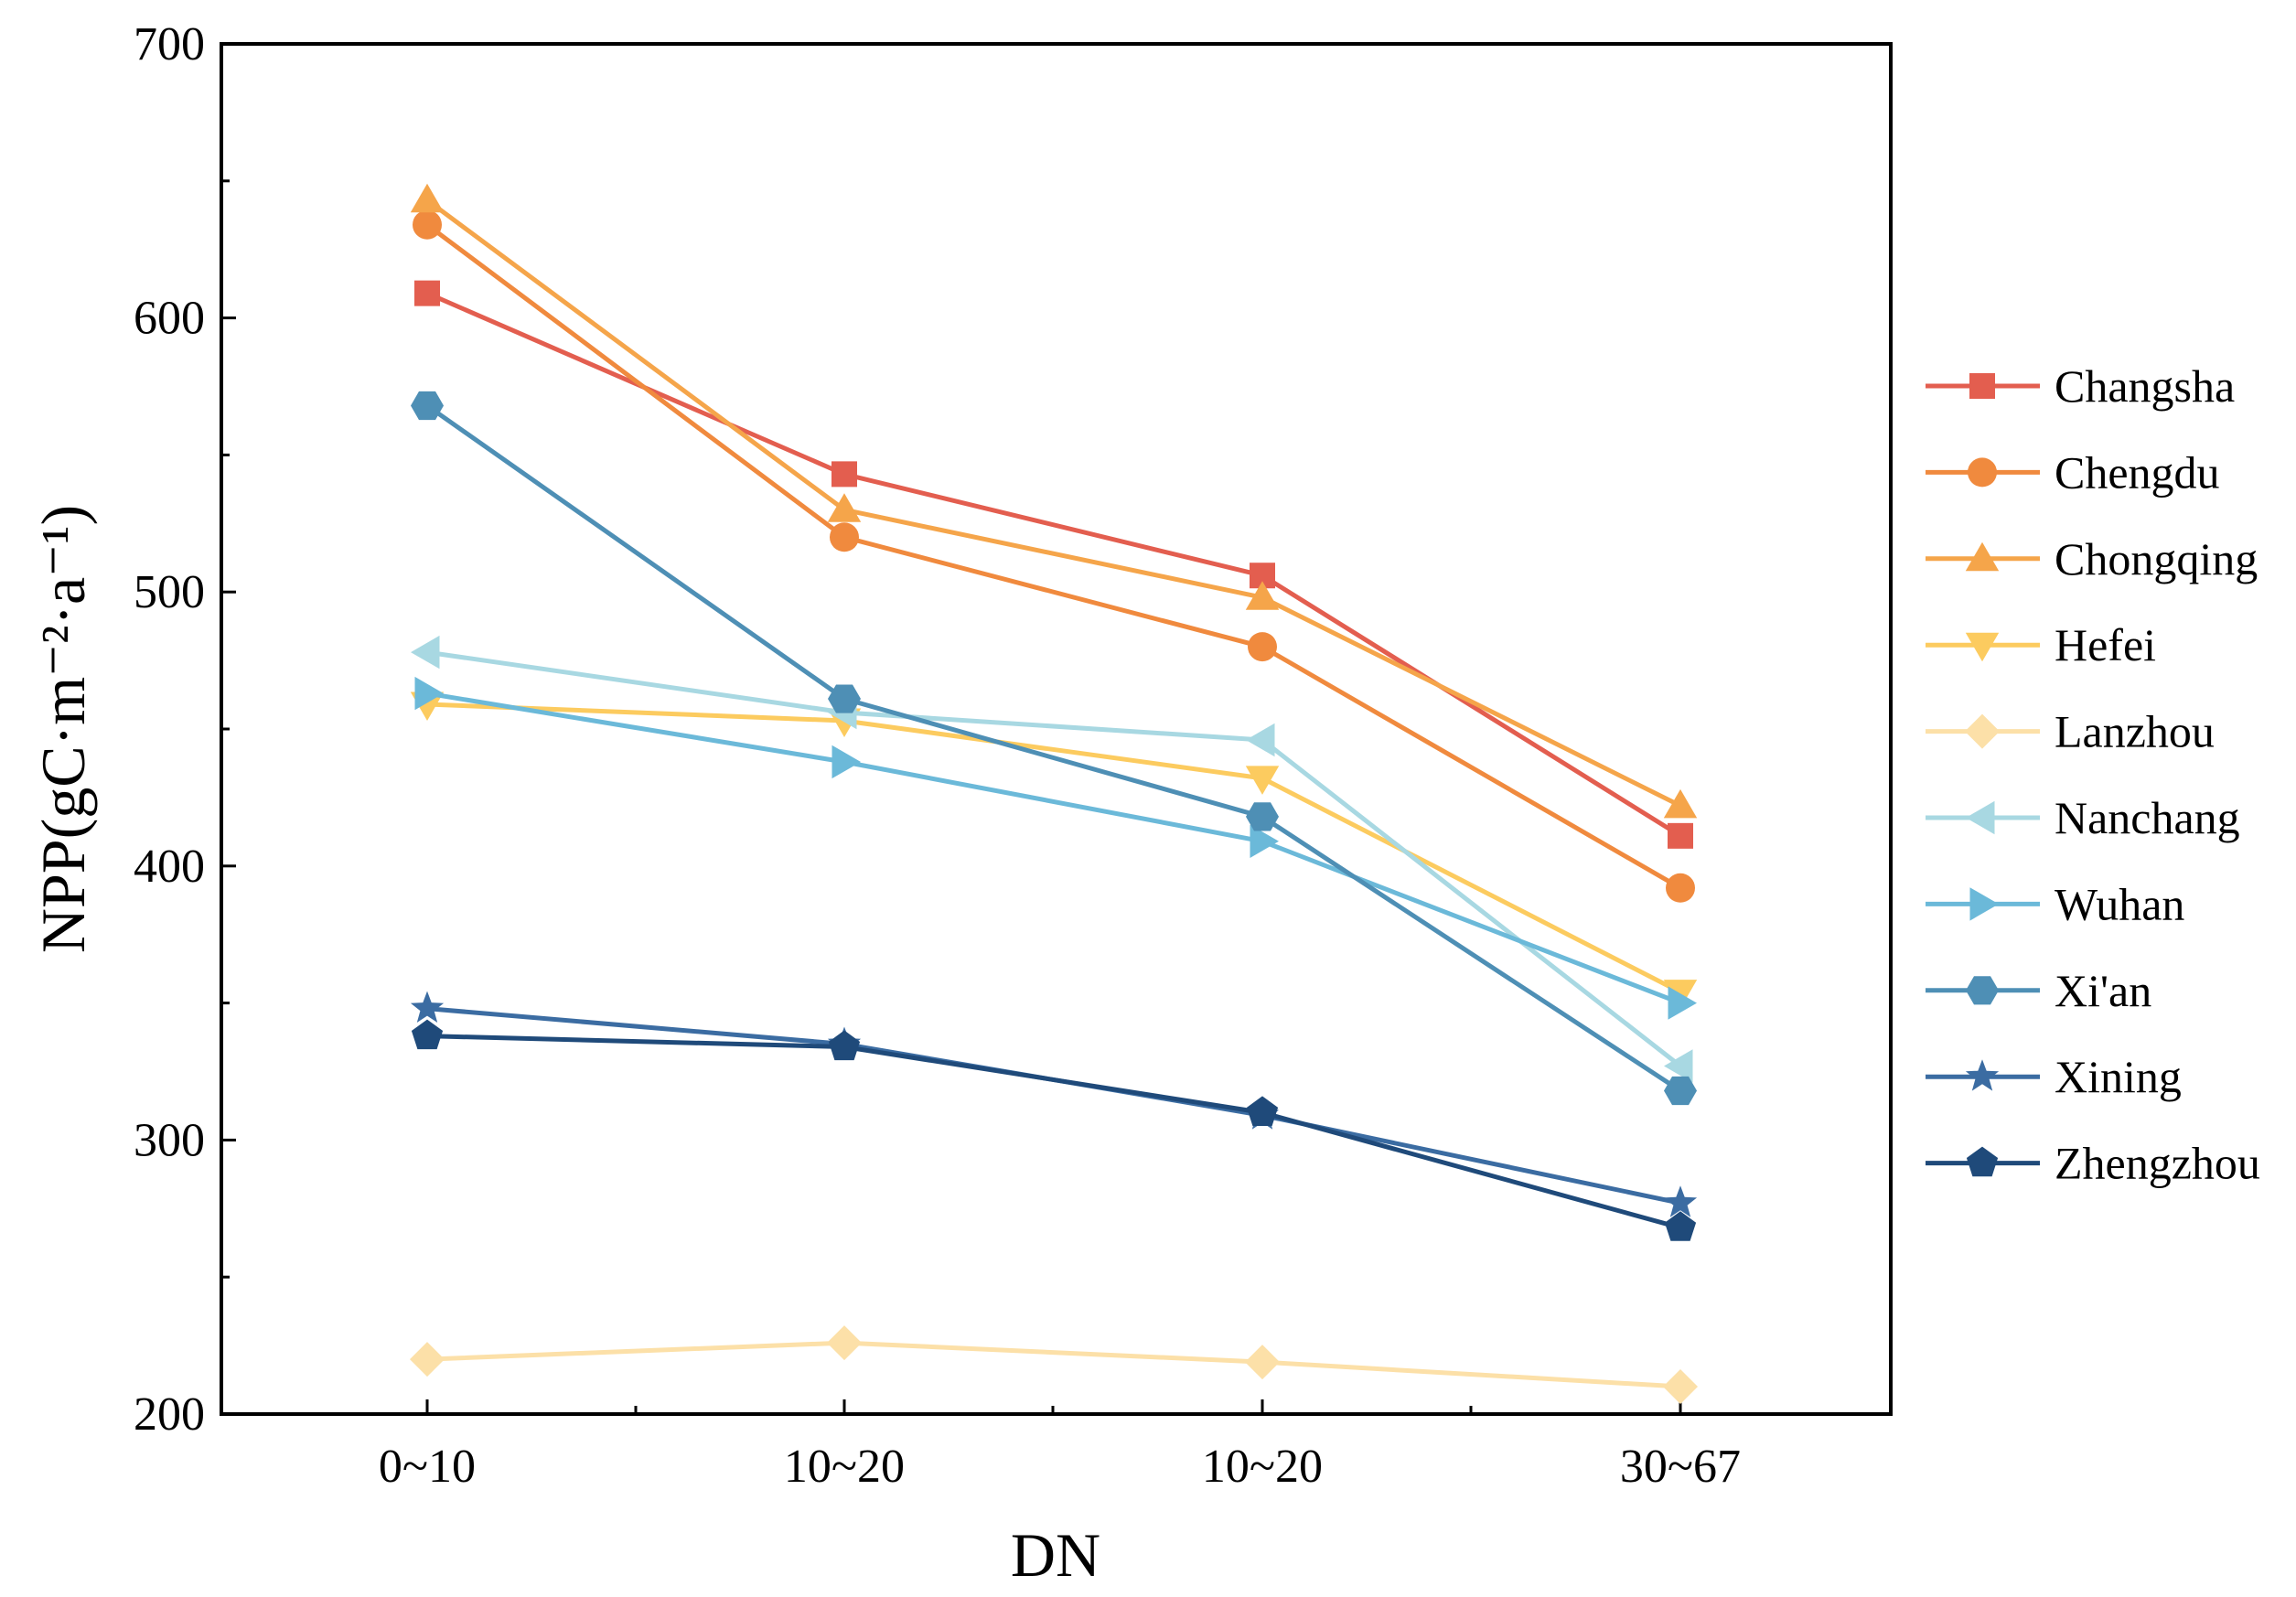 Image resolution: width=2296 pixels, height=1597 pixels. What do you see at coordinates (1680, 1467) in the screenshot?
I see `x-tick-label: 30~67` at bounding box center [1680, 1467].